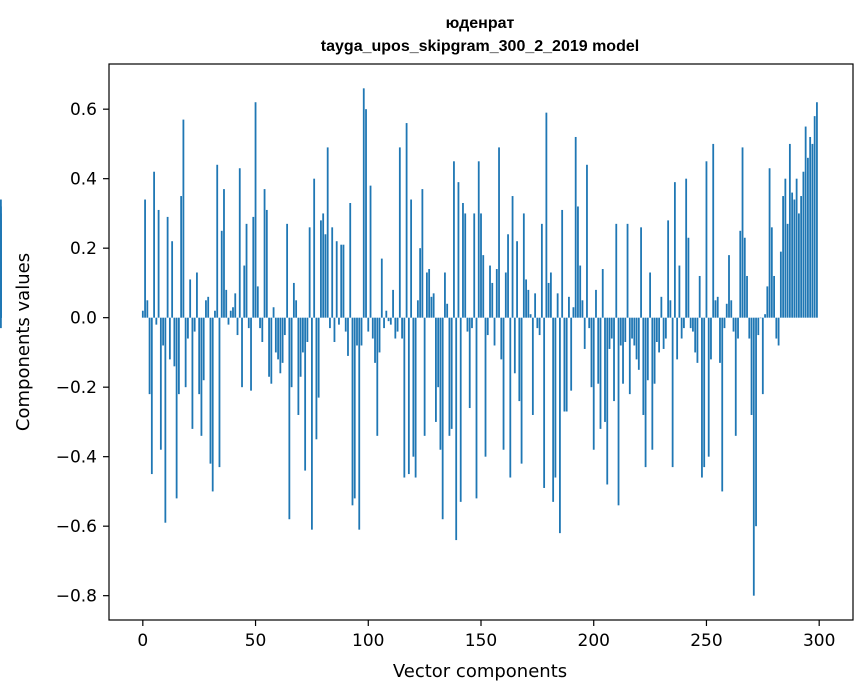 The height and width of the screenshot is (696, 867). Describe the element at coordinates (594, 641) in the screenshot. I see `x-tick-label-200: 200` at that location.